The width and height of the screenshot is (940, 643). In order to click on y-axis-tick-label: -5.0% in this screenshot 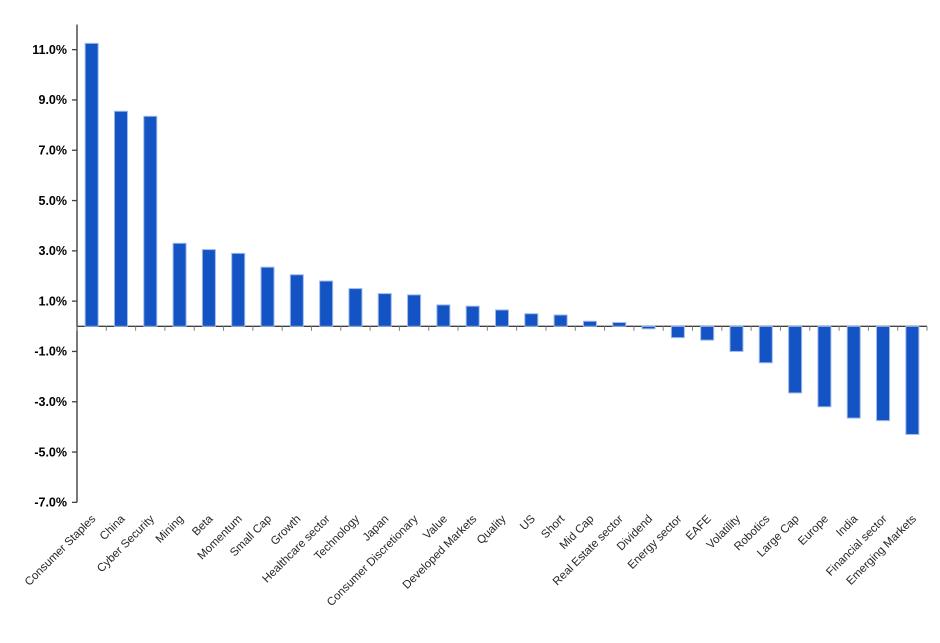, I will do `click(50, 452)`.